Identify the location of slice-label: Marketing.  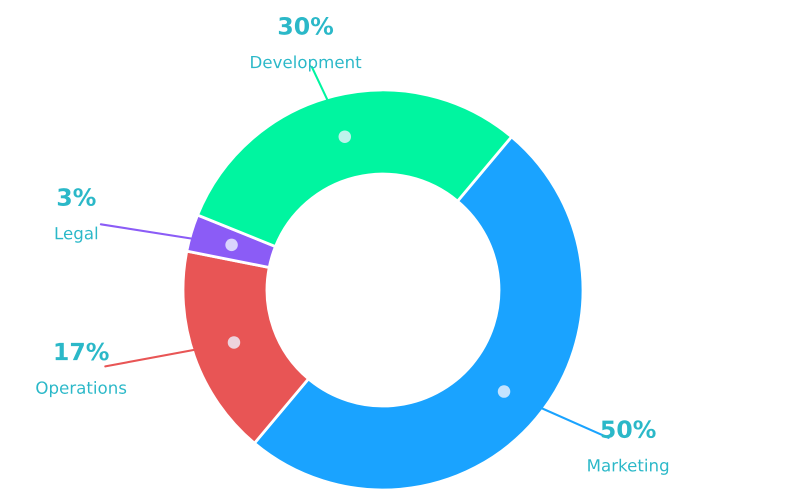
(628, 466).